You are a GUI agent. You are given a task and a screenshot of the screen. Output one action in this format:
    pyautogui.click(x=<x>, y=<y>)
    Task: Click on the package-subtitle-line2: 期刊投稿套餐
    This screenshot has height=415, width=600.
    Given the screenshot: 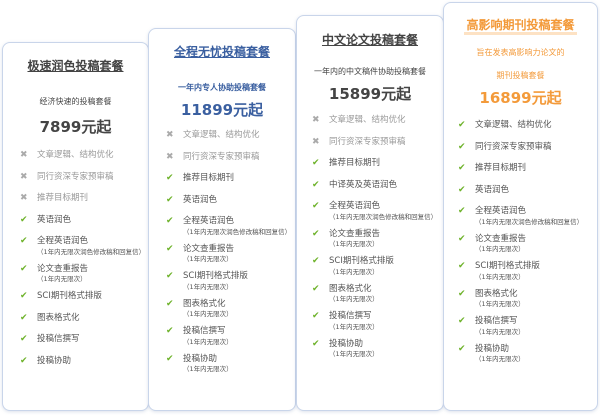 What is the action you would take?
    pyautogui.click(x=520, y=75)
    